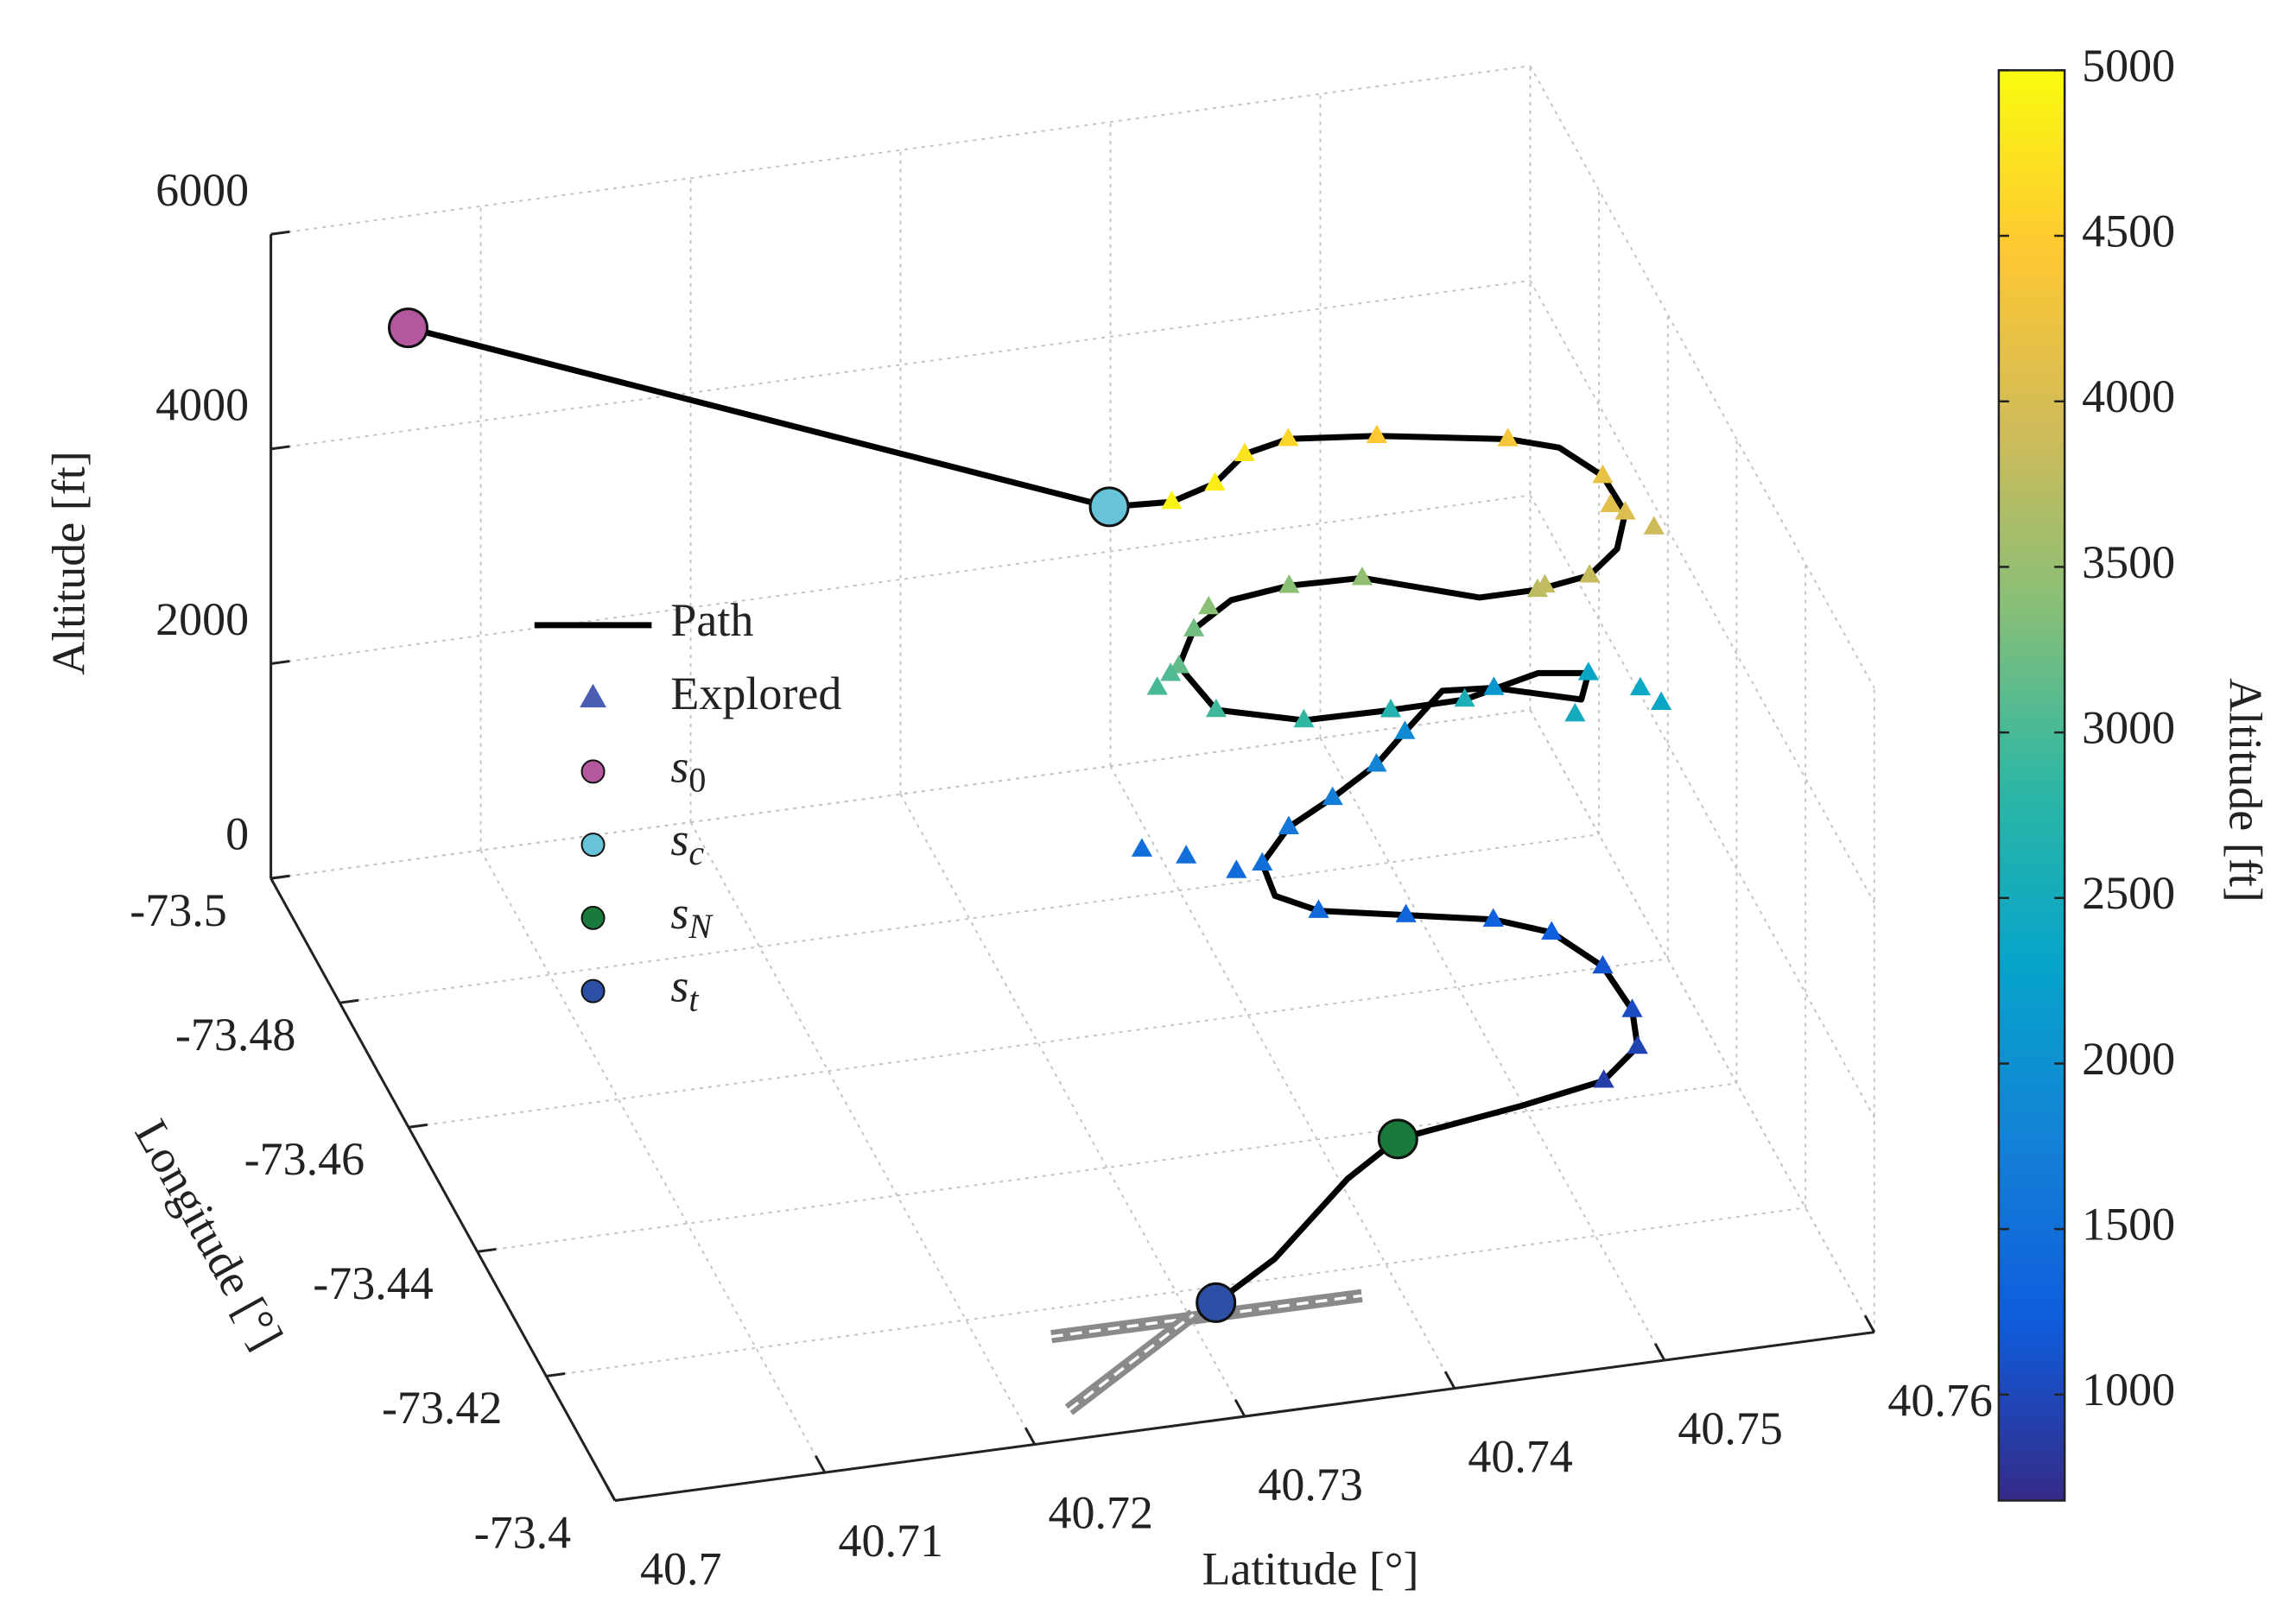 This screenshot has width=2296, height=1621. What do you see at coordinates (711, 620) in the screenshot?
I see `legend-label: Path` at bounding box center [711, 620].